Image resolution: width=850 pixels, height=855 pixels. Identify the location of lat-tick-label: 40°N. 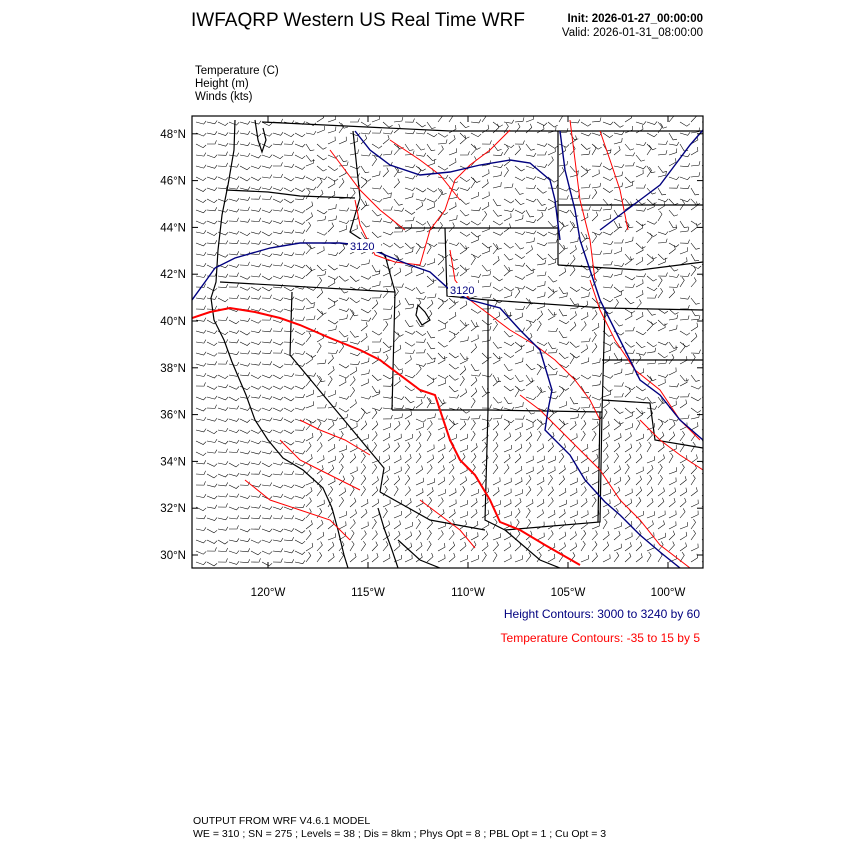
(173, 322).